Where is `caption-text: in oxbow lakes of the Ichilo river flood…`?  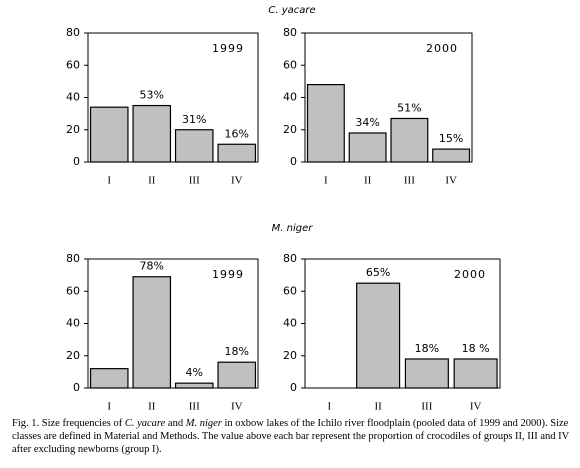 caption-text: in oxbow lakes of the Ichilo river flood… is located at coordinates (291, 436).